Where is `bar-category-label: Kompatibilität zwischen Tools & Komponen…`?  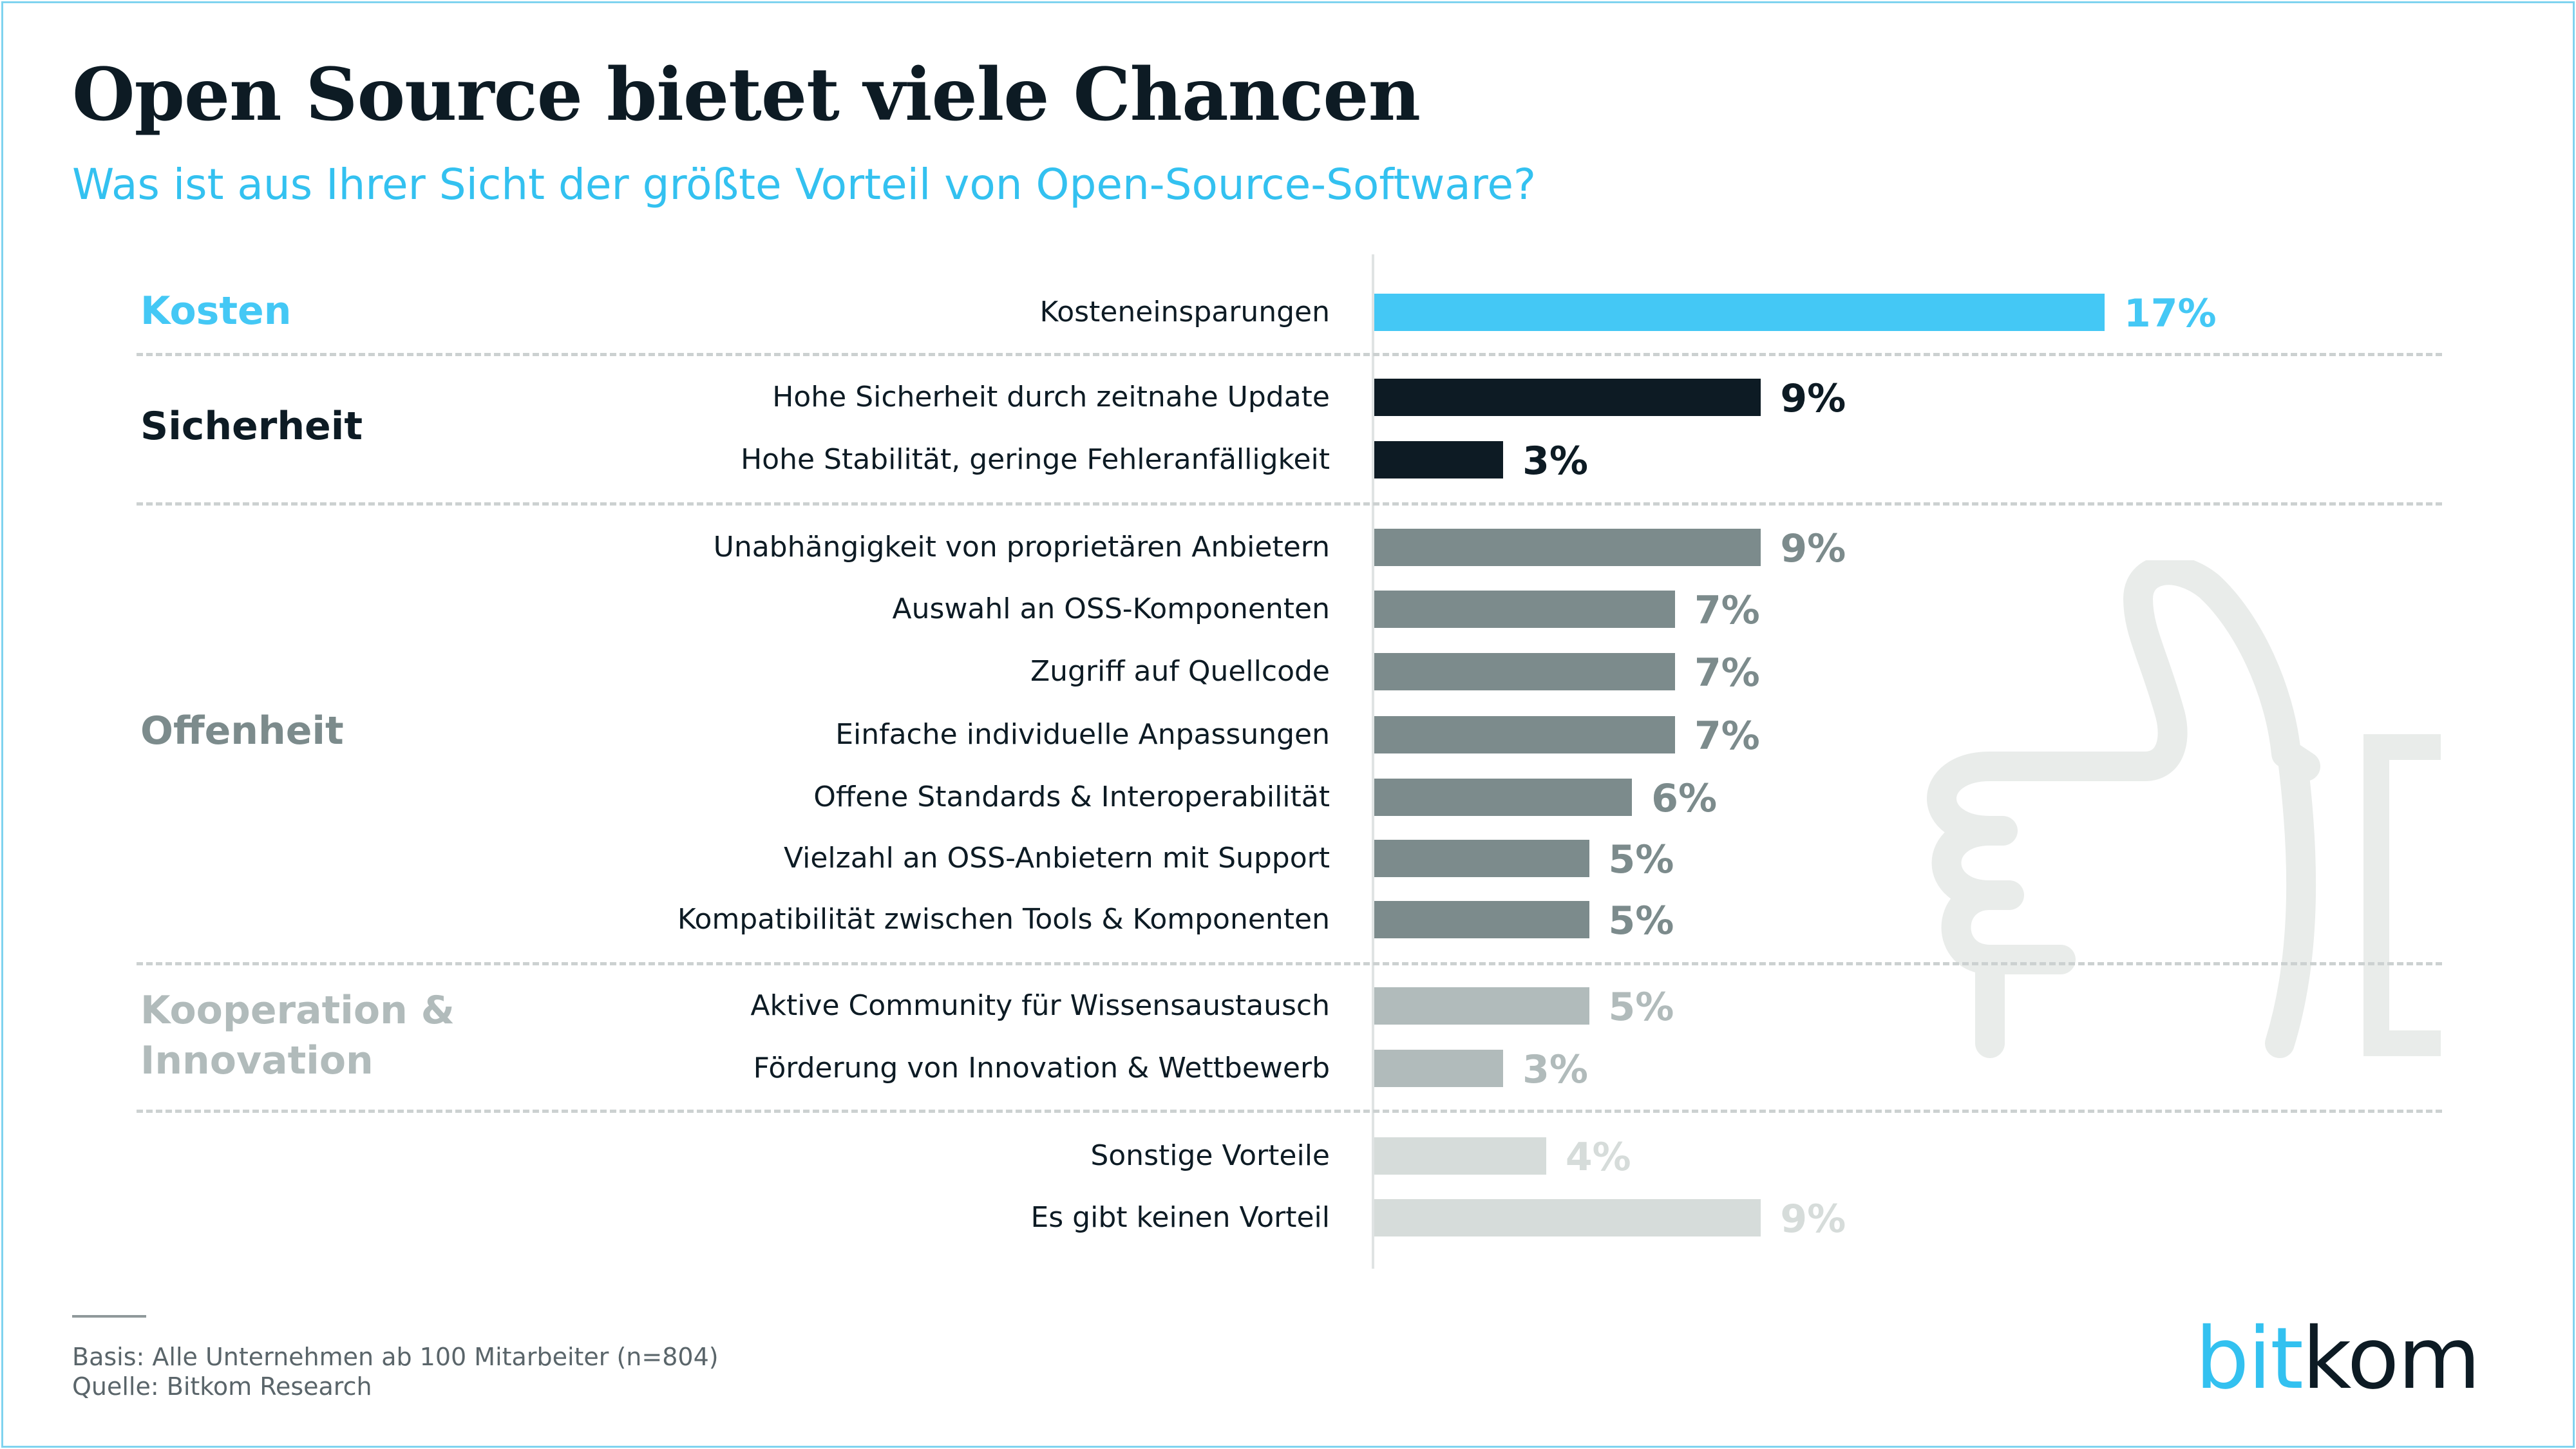 bar-category-label: Kompatibilität zwischen Tools & Komponen… is located at coordinates (1004, 919).